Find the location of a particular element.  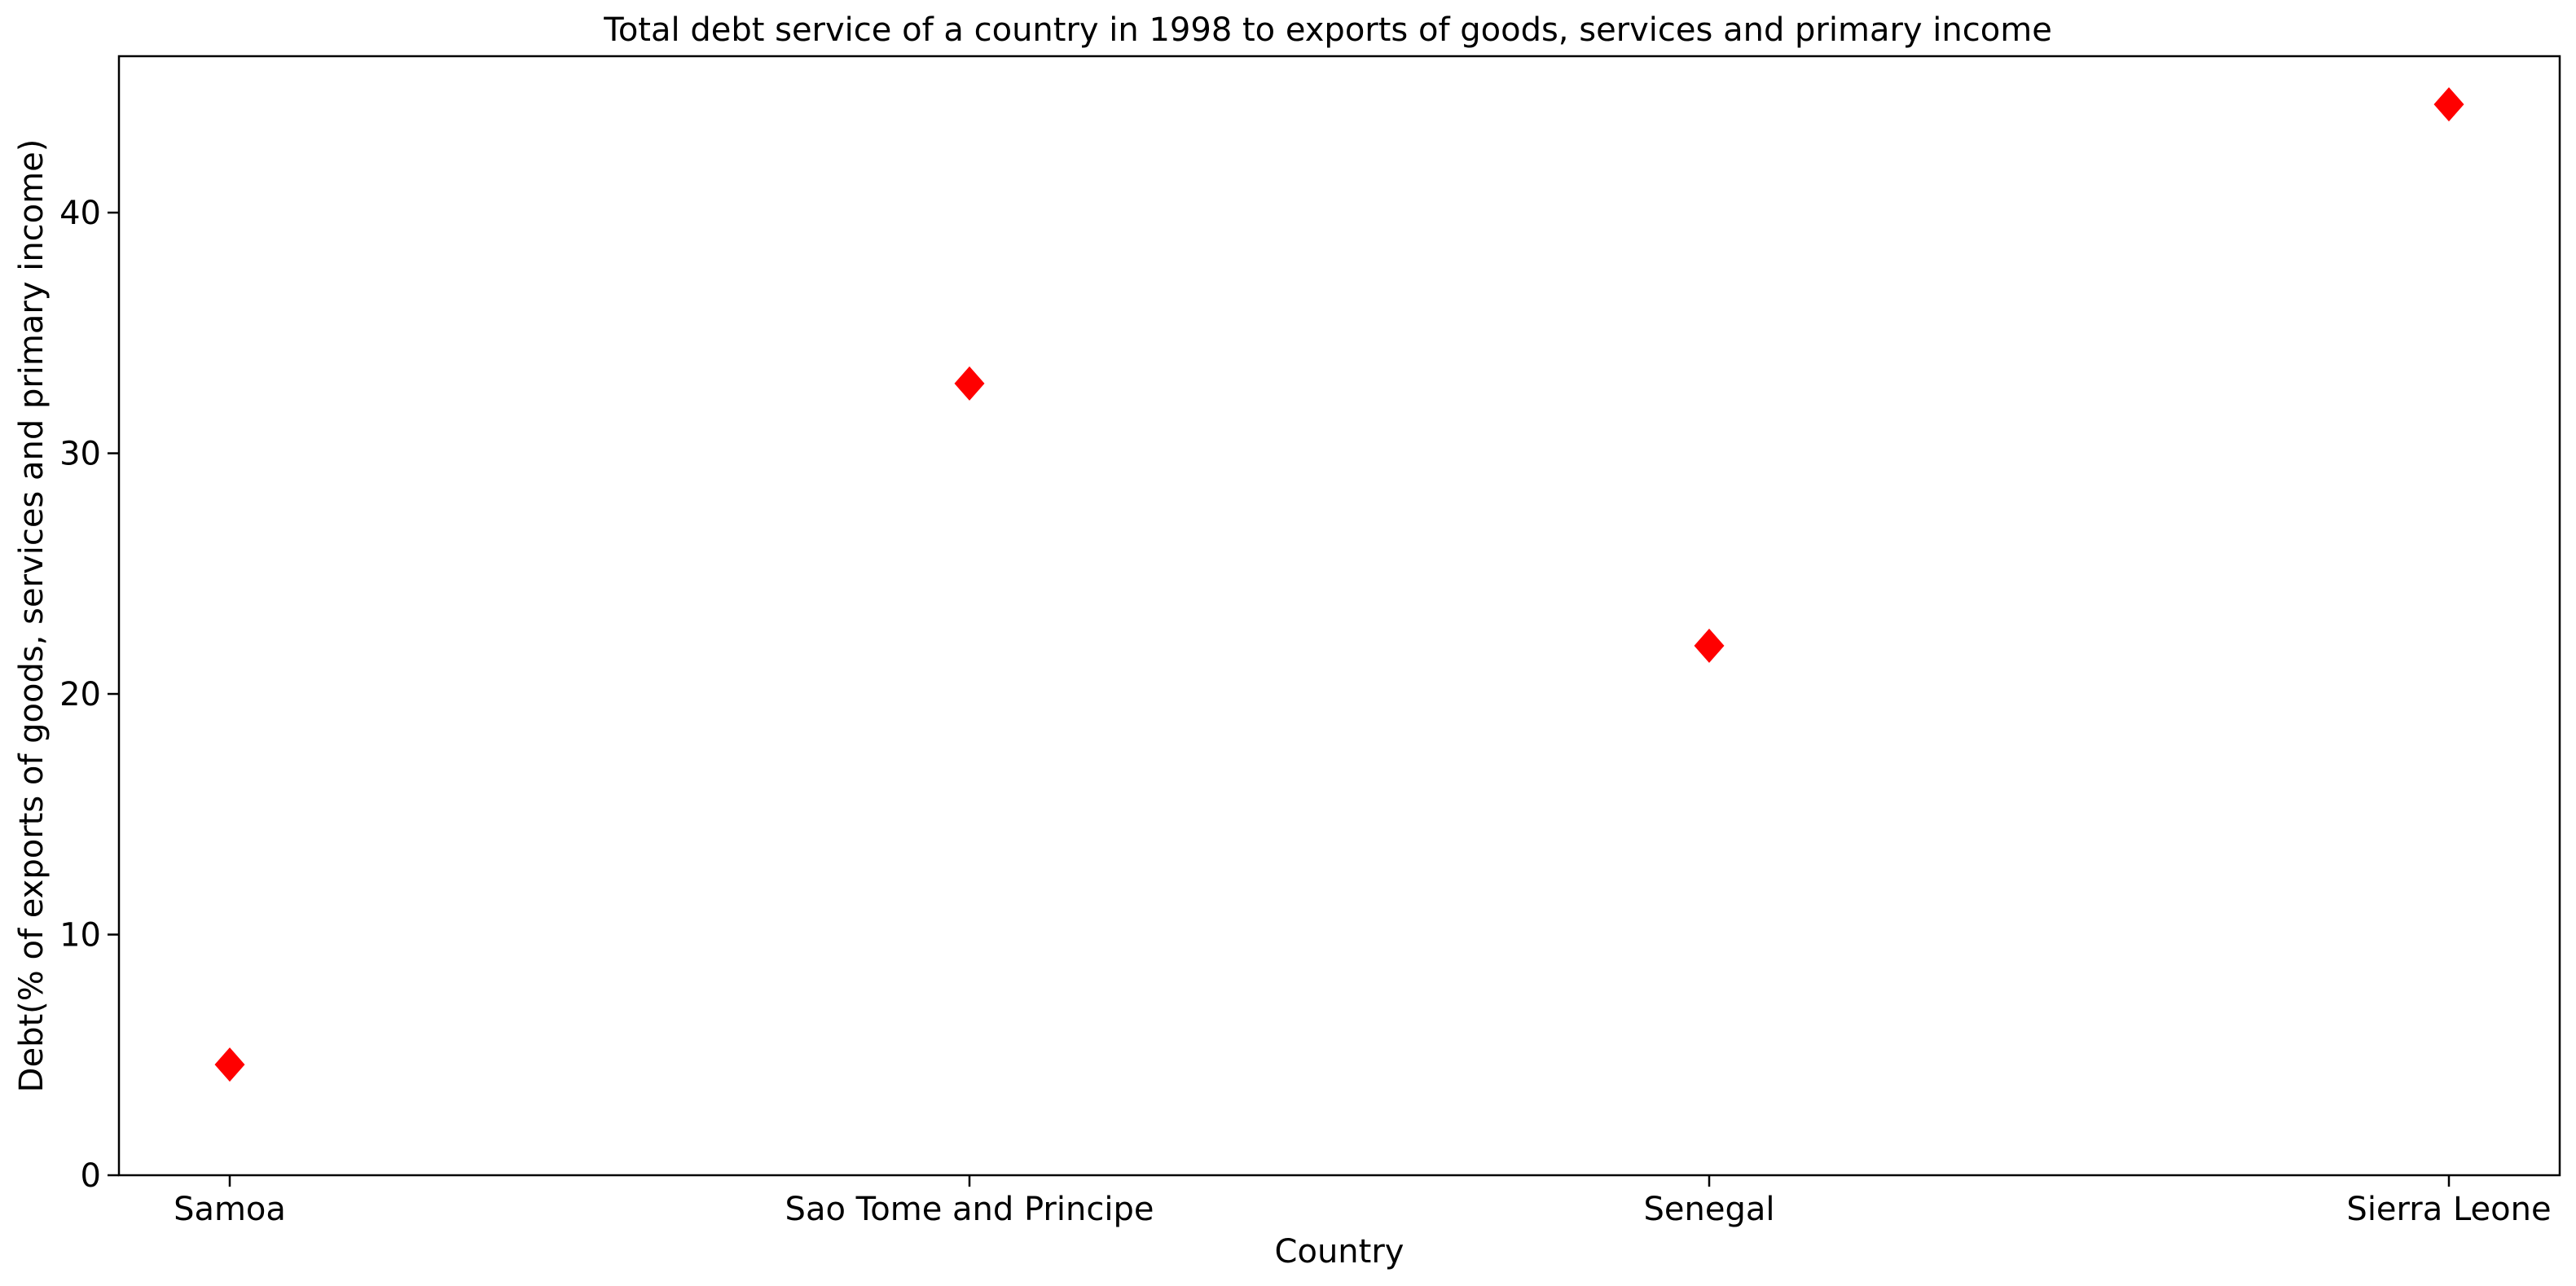

y-tick-label: 30 is located at coordinates (80, 454).